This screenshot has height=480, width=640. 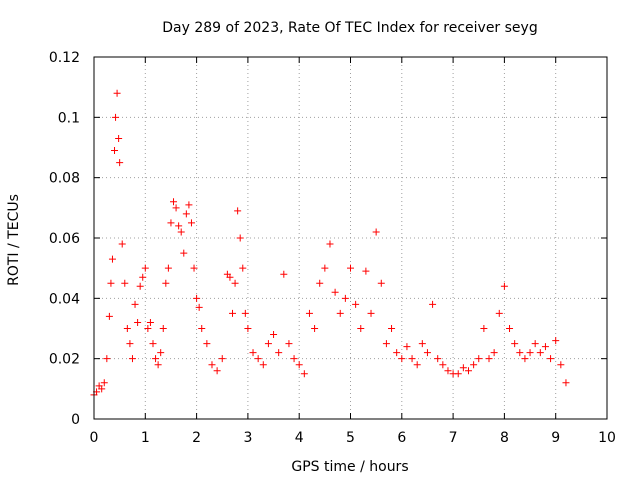 I want to click on x-tick-label: 9, so click(x=555, y=438).